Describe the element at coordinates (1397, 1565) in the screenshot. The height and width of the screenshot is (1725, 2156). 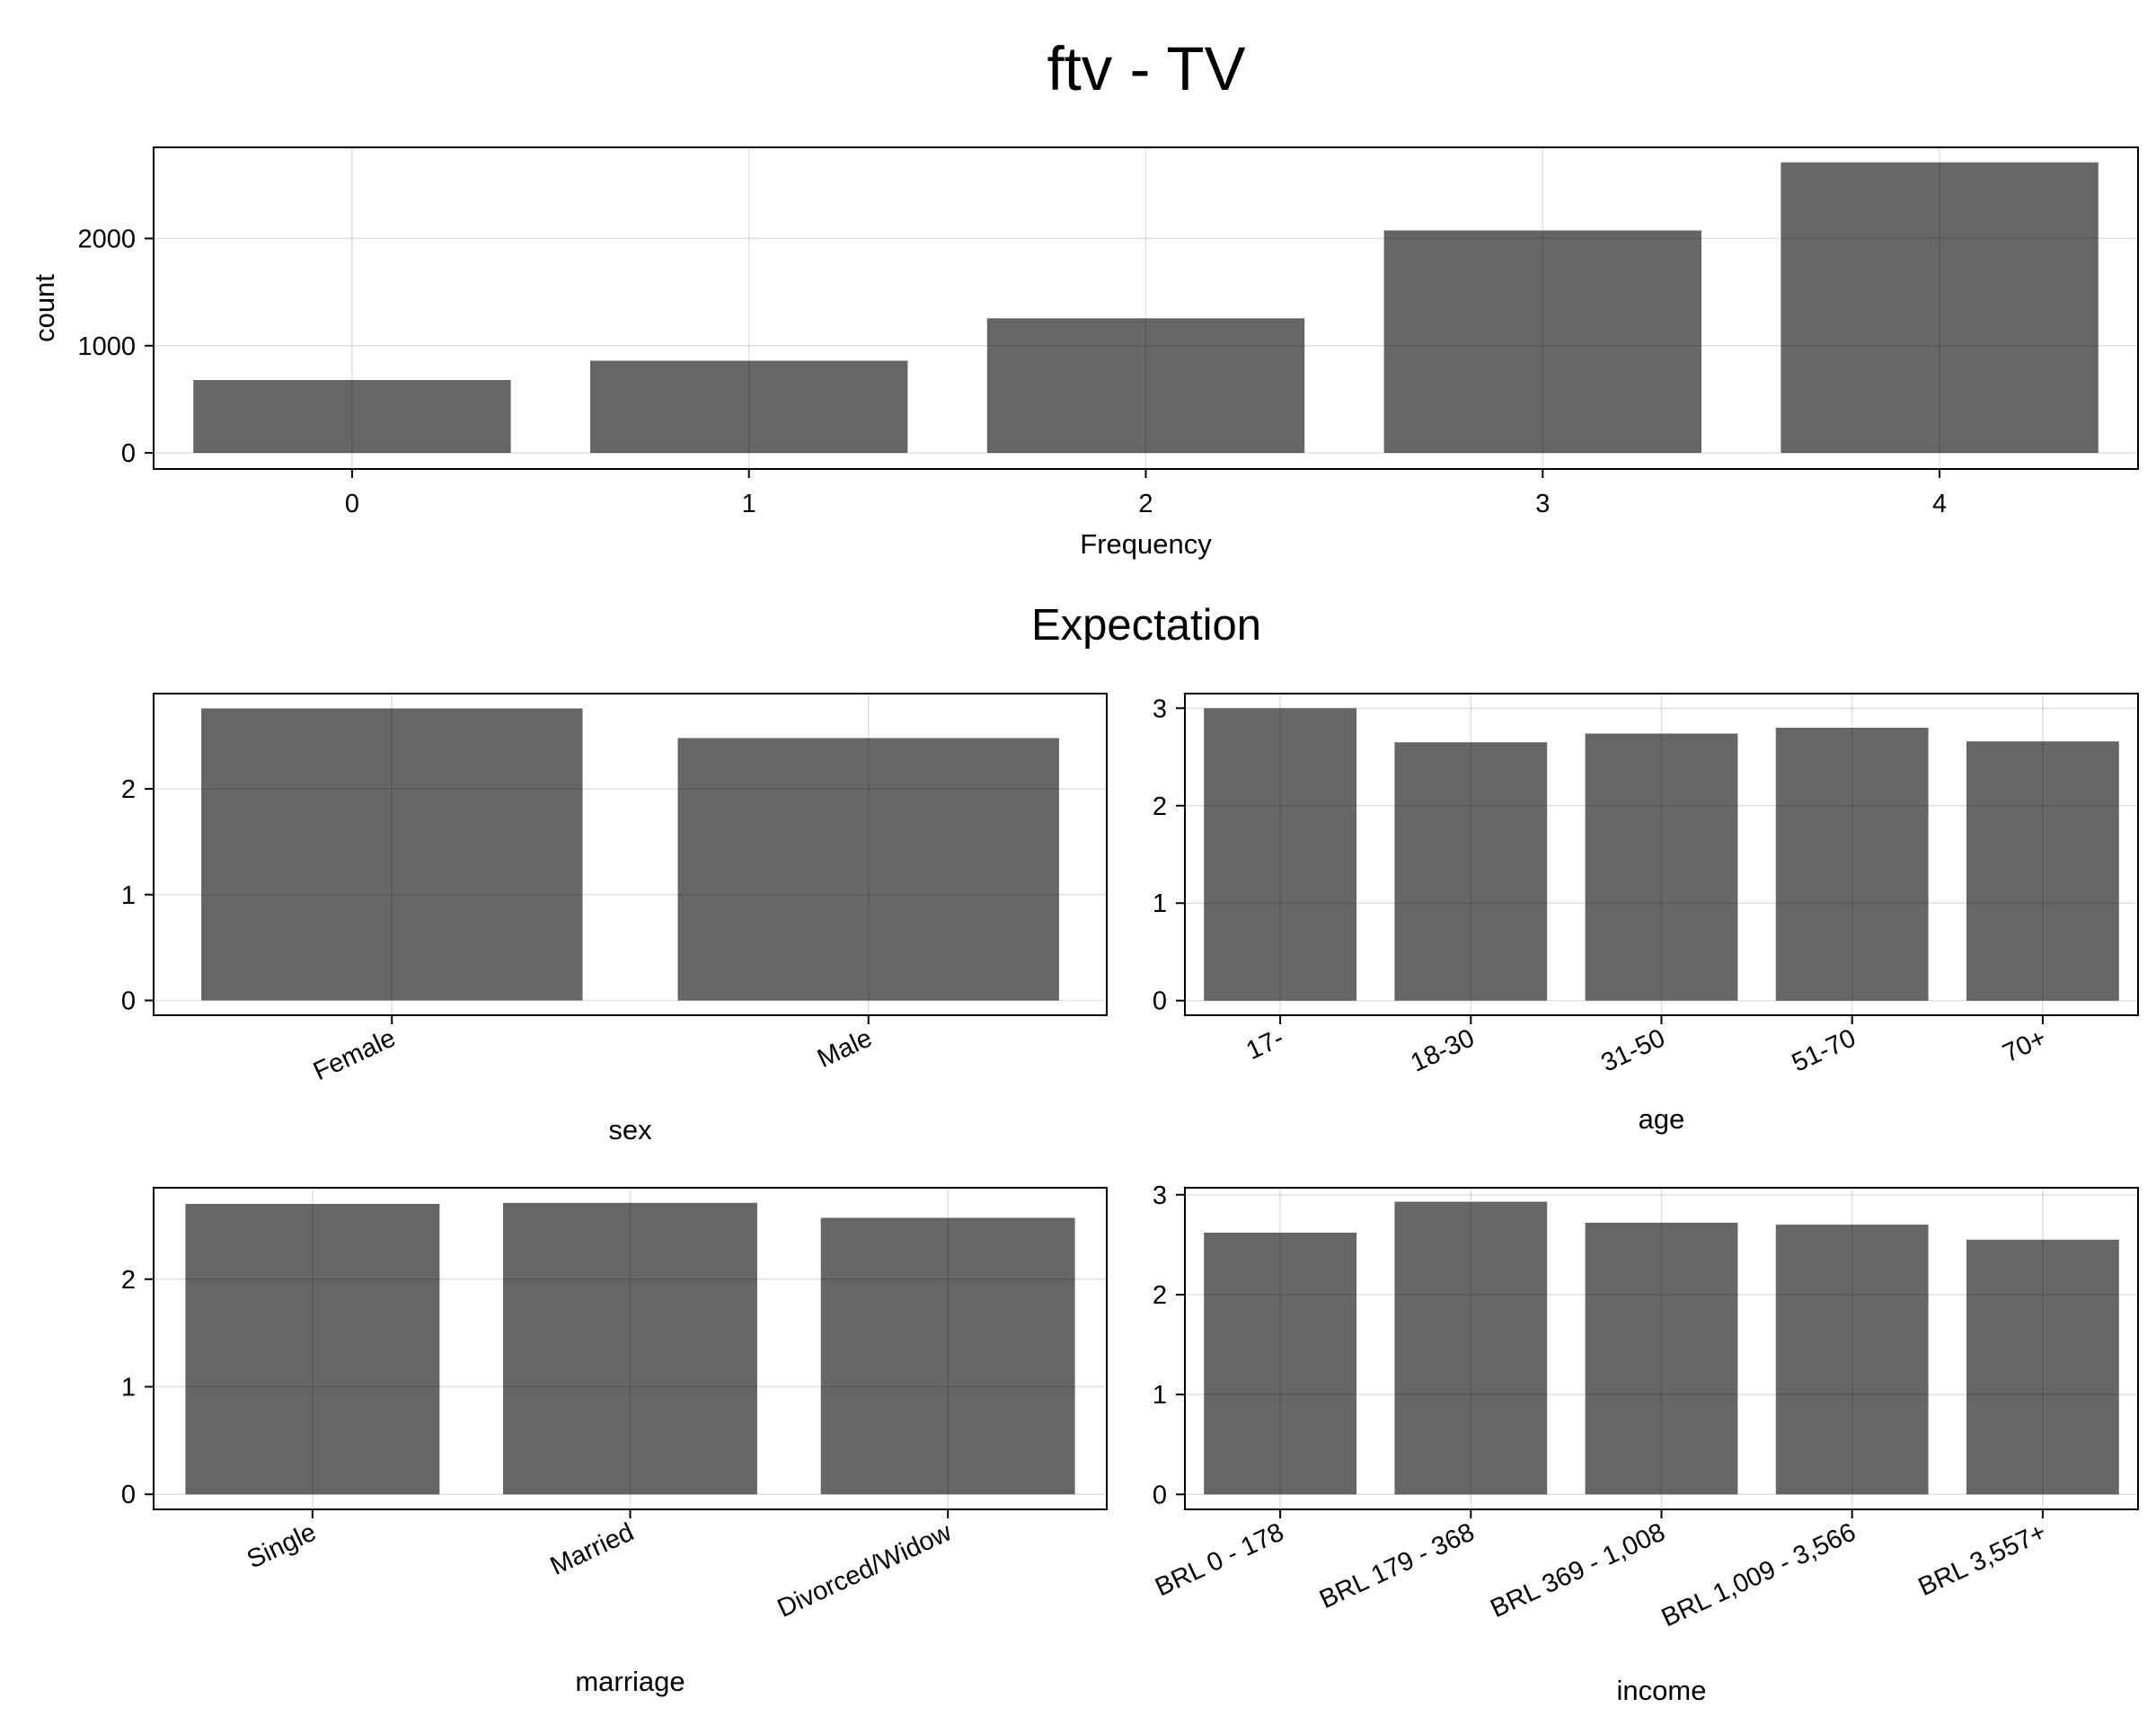
I see `x-tick-label: BRL 179 - 368` at that location.